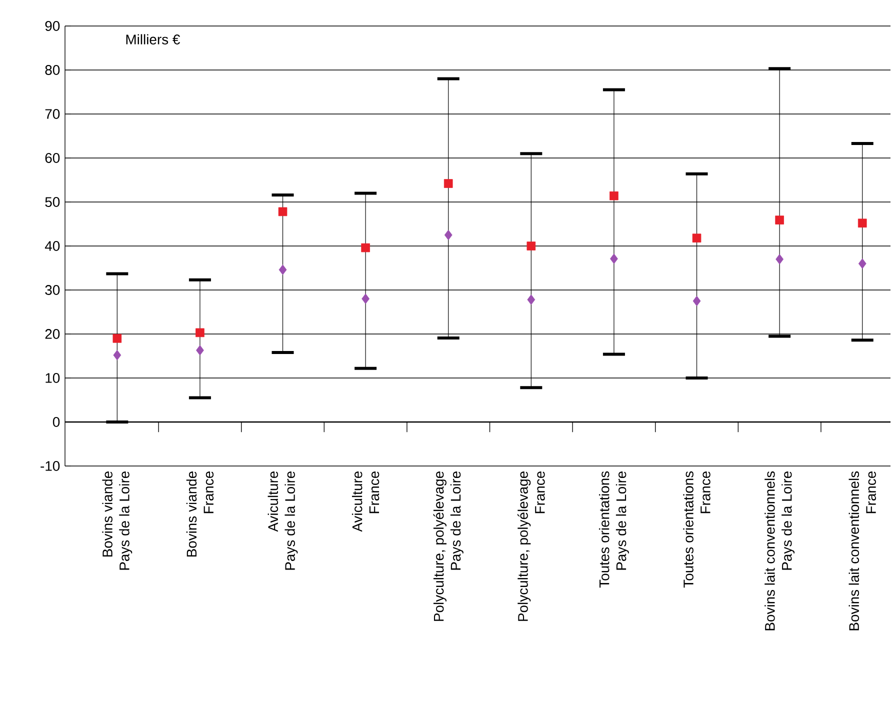 The image size is (892, 724). Describe the element at coordinates (50, 466) in the screenshot. I see `y-tick-label: -10` at that location.